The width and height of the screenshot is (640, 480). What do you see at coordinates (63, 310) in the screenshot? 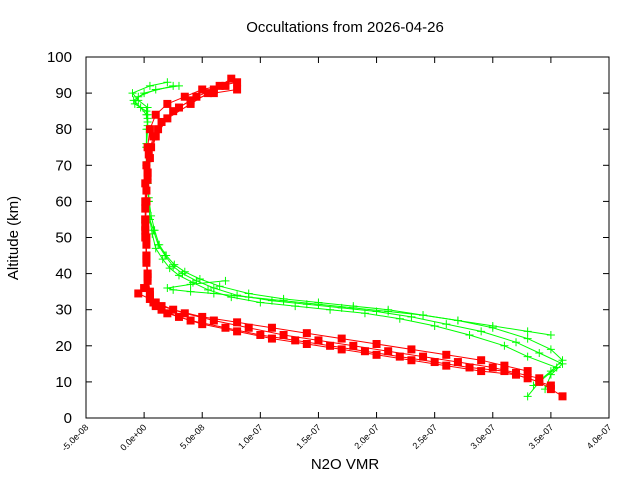
I see `y-tick-label: 30` at bounding box center [63, 310].